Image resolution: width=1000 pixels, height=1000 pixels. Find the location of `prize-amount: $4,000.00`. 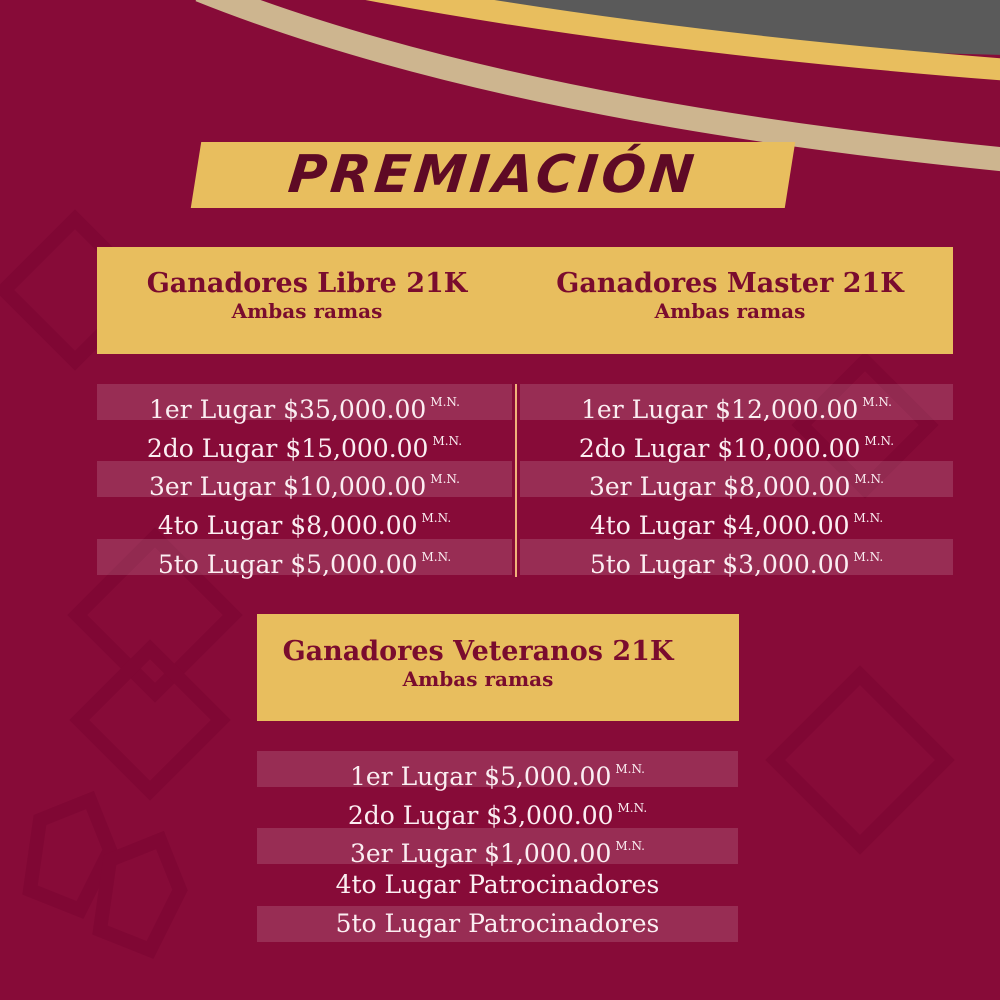

prize-amount: $4,000.00 is located at coordinates (786, 526).